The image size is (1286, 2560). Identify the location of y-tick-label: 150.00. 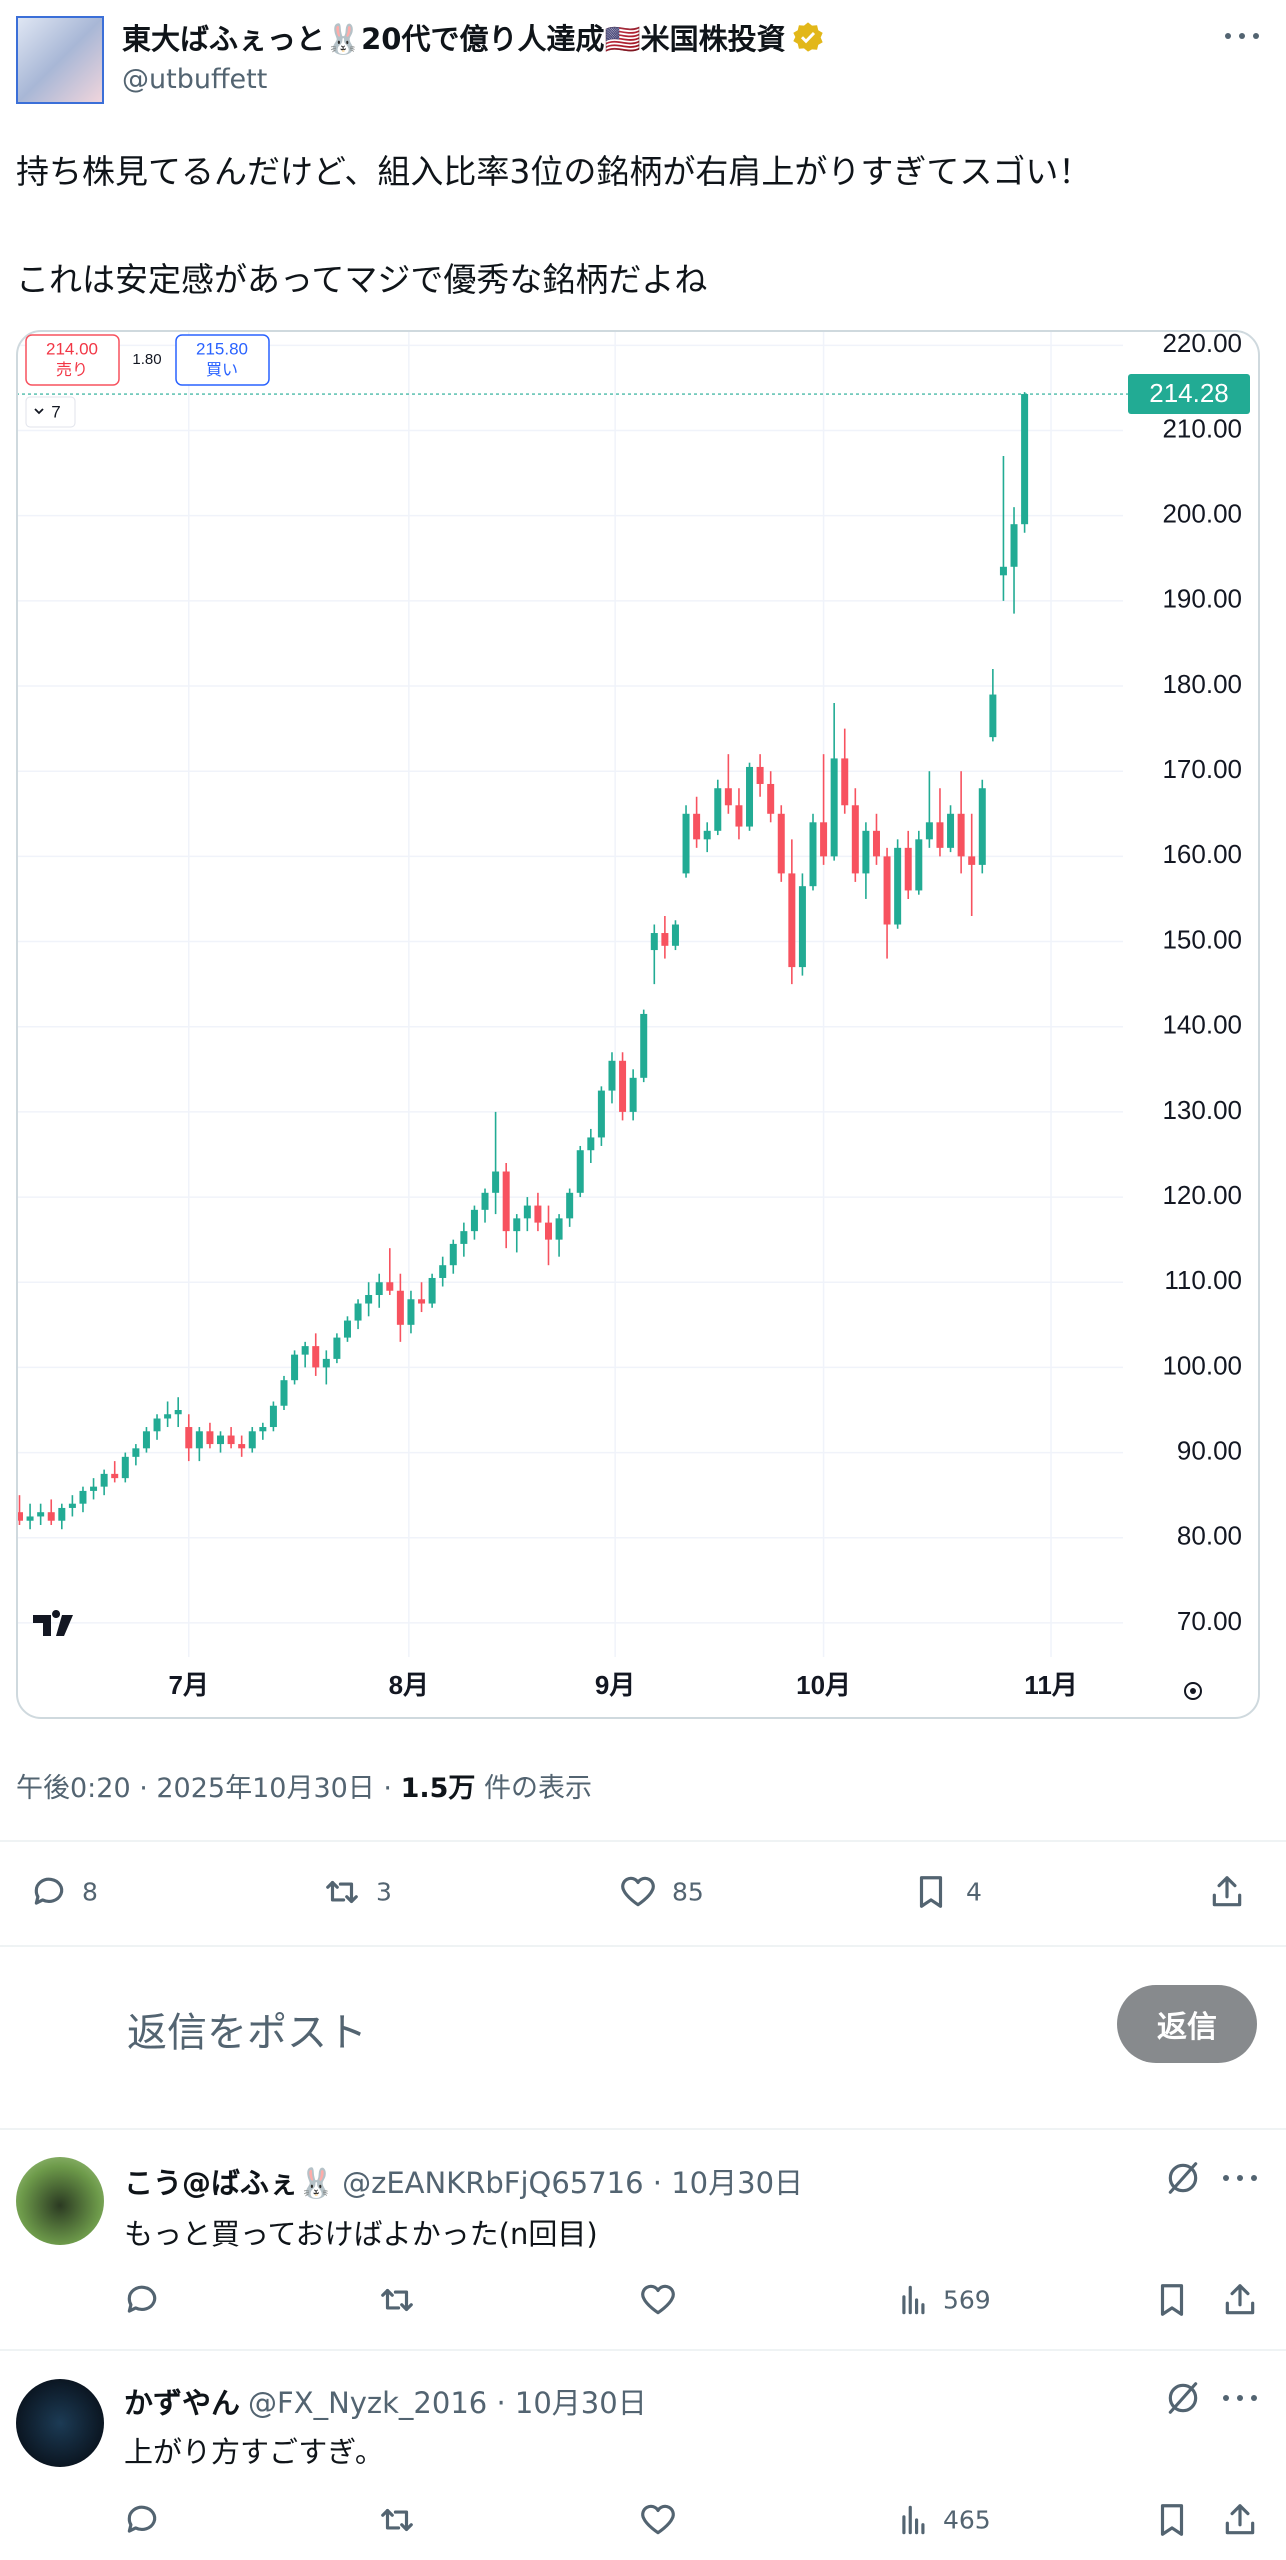
(1202, 939).